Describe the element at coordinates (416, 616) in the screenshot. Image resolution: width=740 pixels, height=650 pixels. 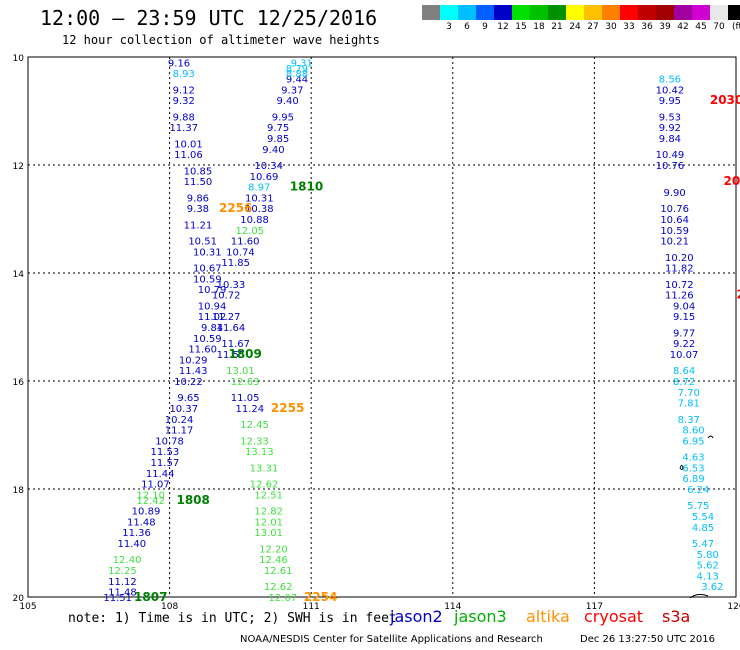
I see `satellite-jason2: jason2` at that location.